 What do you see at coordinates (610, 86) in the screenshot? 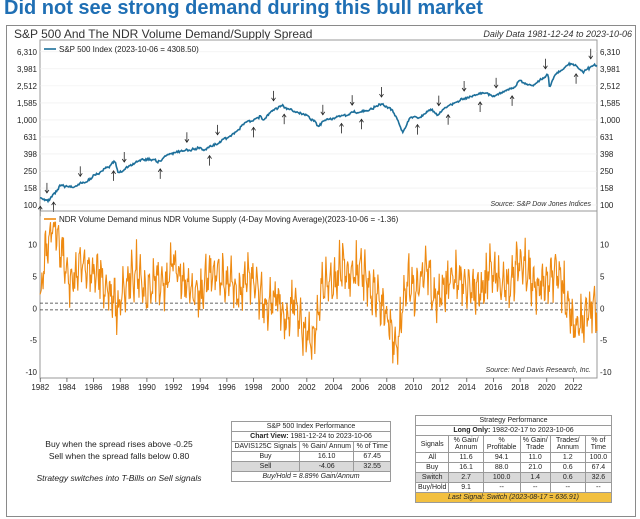
I see `top-ytick-label: 2,512` at bounding box center [610, 86].